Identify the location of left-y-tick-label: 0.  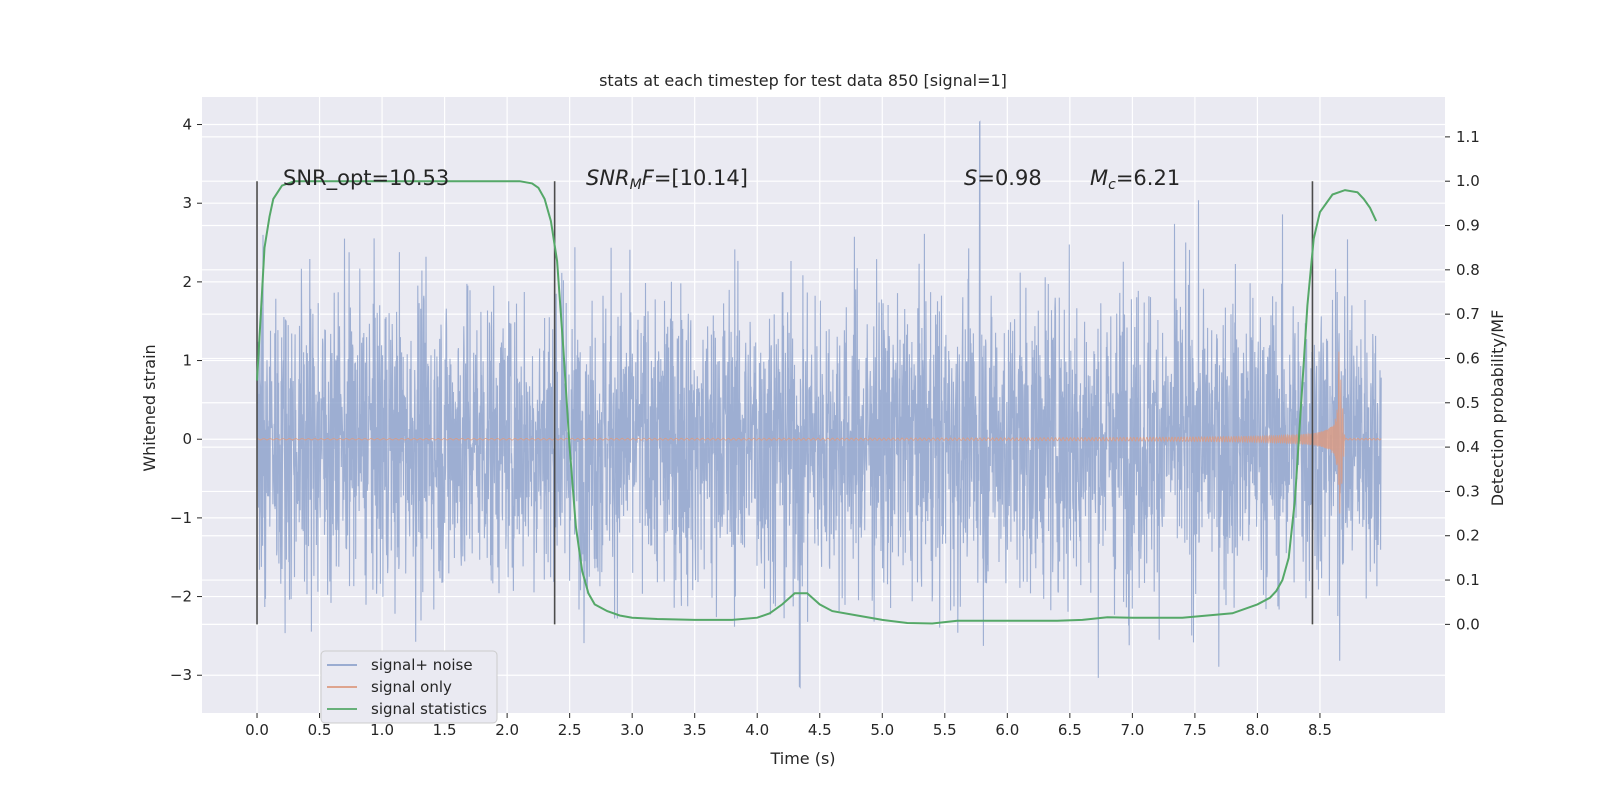
(187, 439).